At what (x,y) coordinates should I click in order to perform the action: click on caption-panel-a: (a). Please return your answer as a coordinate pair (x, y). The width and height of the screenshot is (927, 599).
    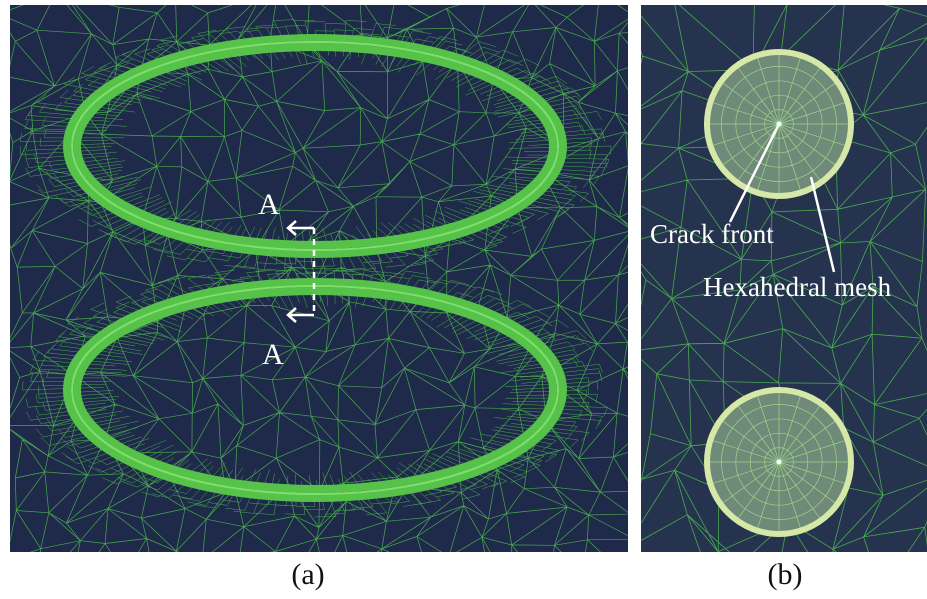
    Looking at the image, I should click on (308, 574).